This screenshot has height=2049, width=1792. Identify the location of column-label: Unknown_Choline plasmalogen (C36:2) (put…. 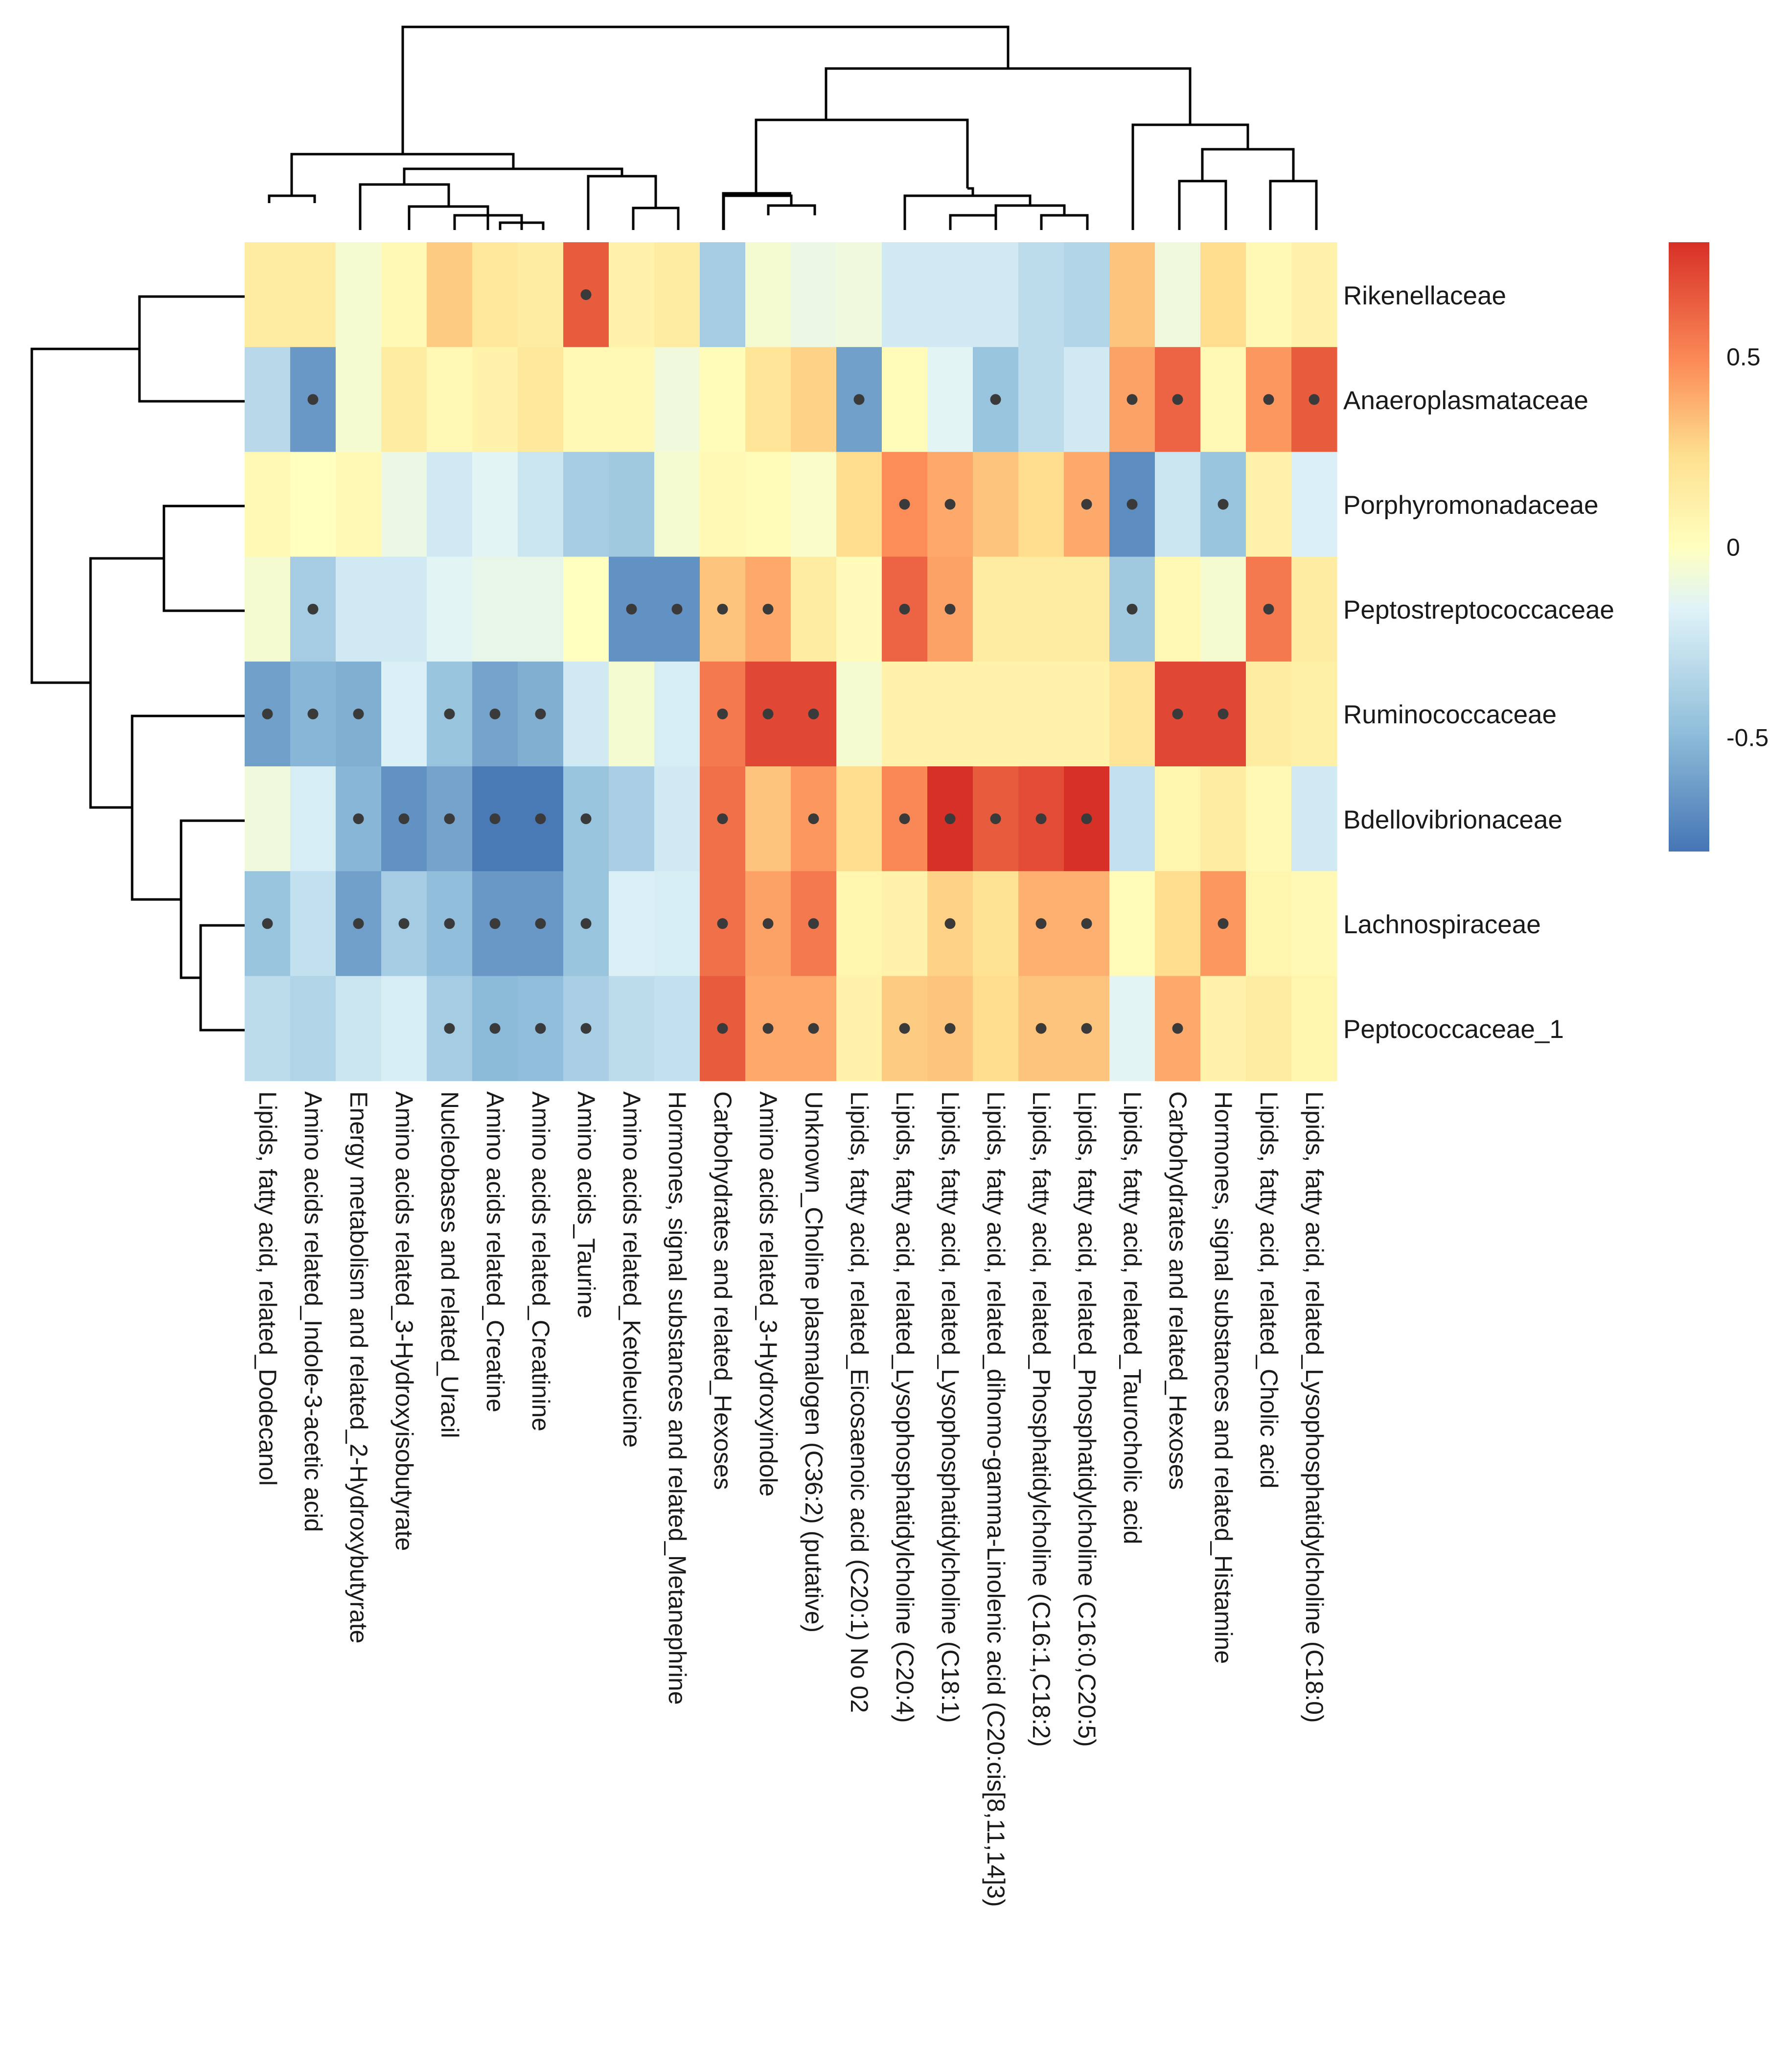
(813, 1362).